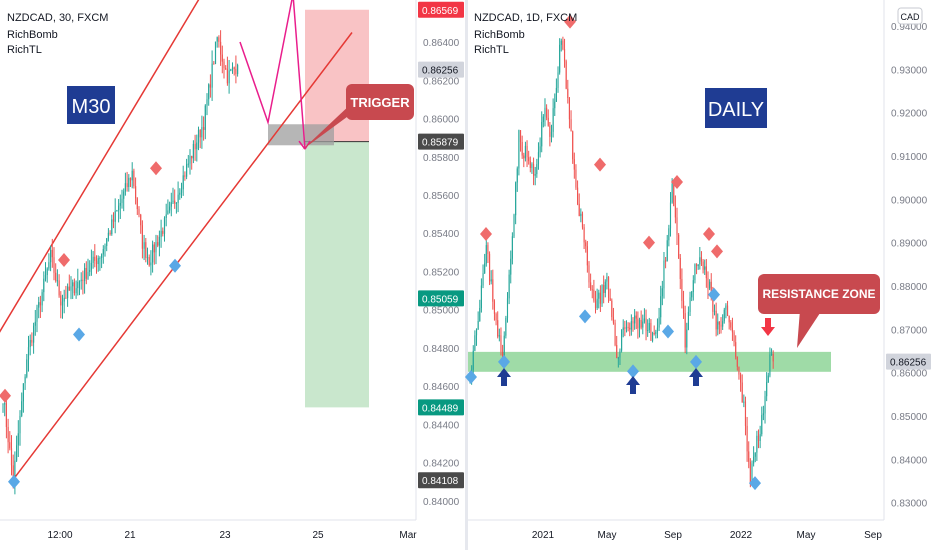  Describe the element at coordinates (441, 81) in the screenshot. I see `y-tick-label: 0.86200` at that location.